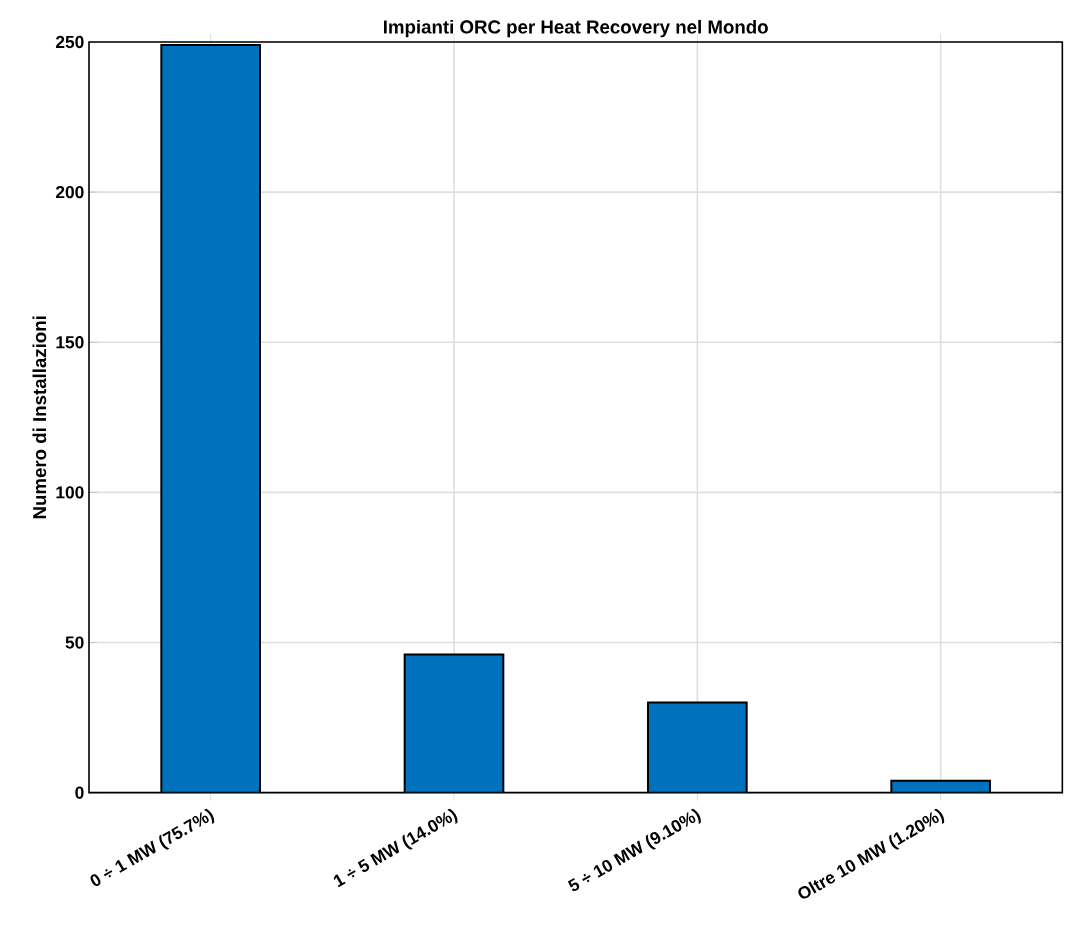 This screenshot has height=926, width=1076. I want to click on y-tick-label: 0, so click(79, 792).